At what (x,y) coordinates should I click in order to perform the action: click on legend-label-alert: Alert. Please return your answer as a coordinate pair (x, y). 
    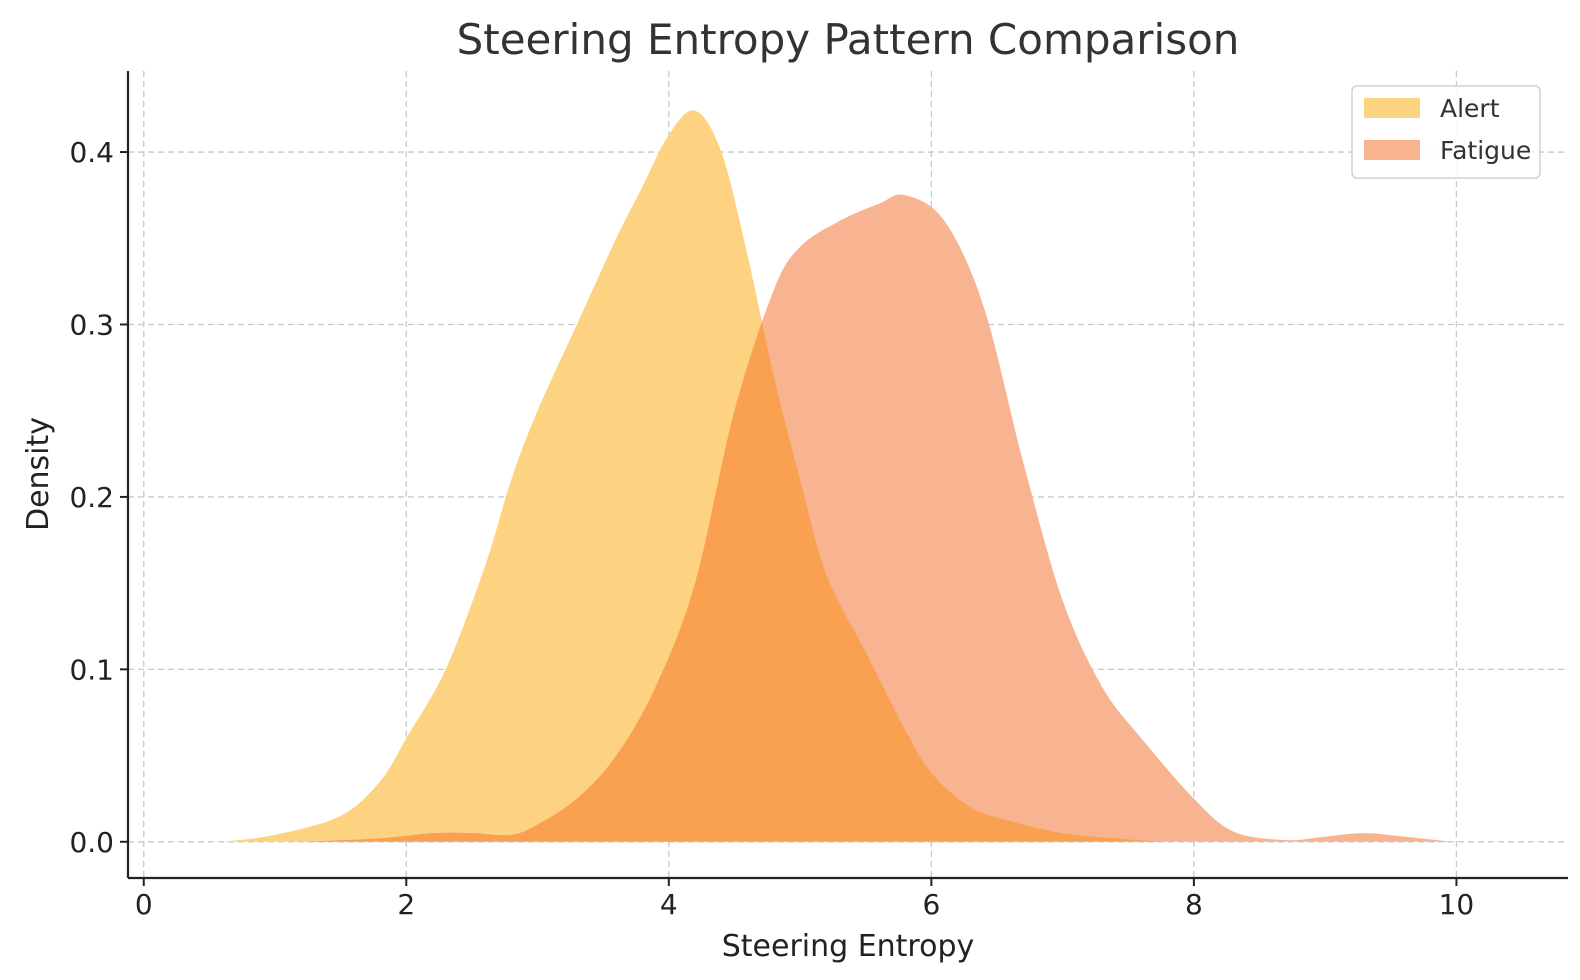
    Looking at the image, I should click on (1470, 108).